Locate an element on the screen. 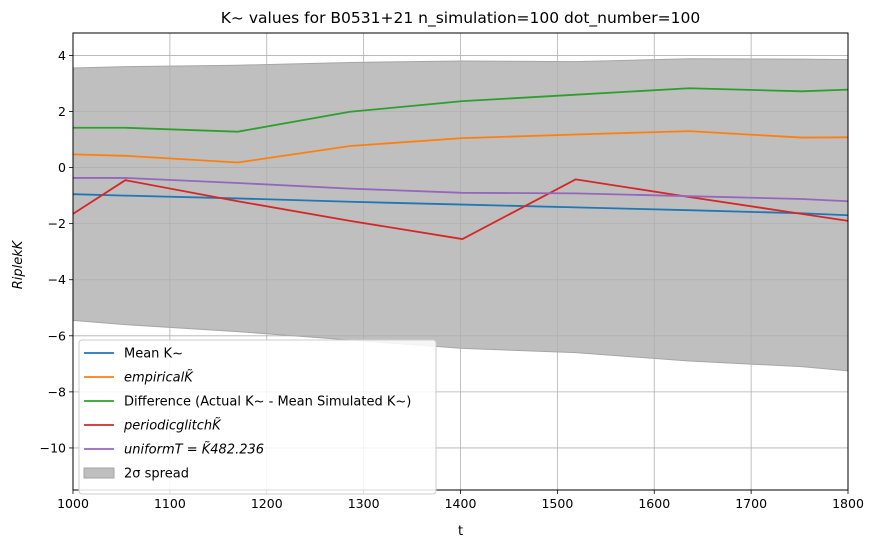 The height and width of the screenshot is (547, 875). y-tick-label: 0 is located at coordinates (62, 167).